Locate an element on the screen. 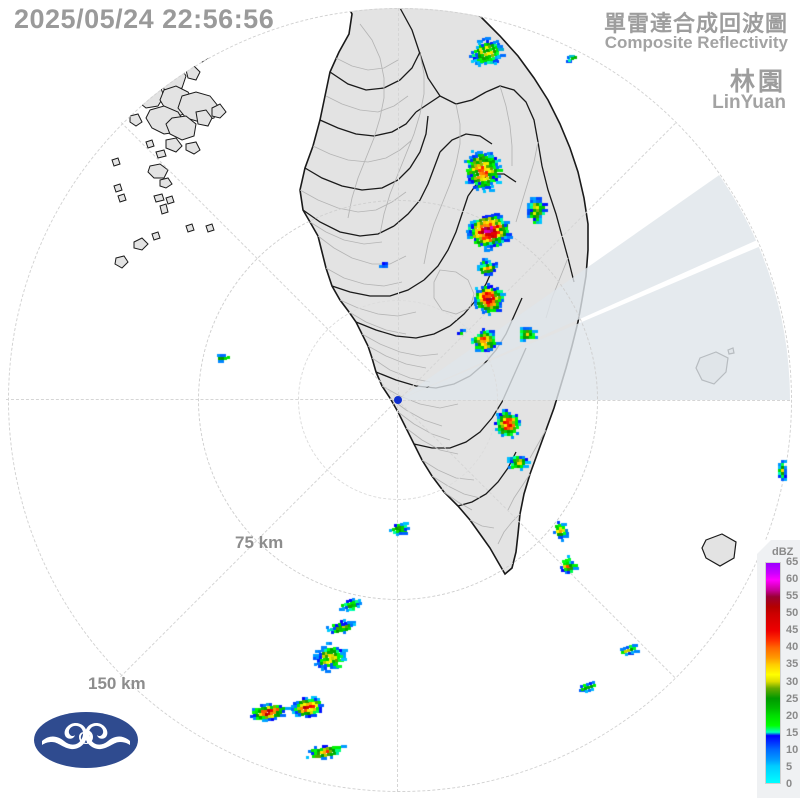 This screenshot has width=800, height=800. colorbar-tick-40: 40 is located at coordinates (792, 647).